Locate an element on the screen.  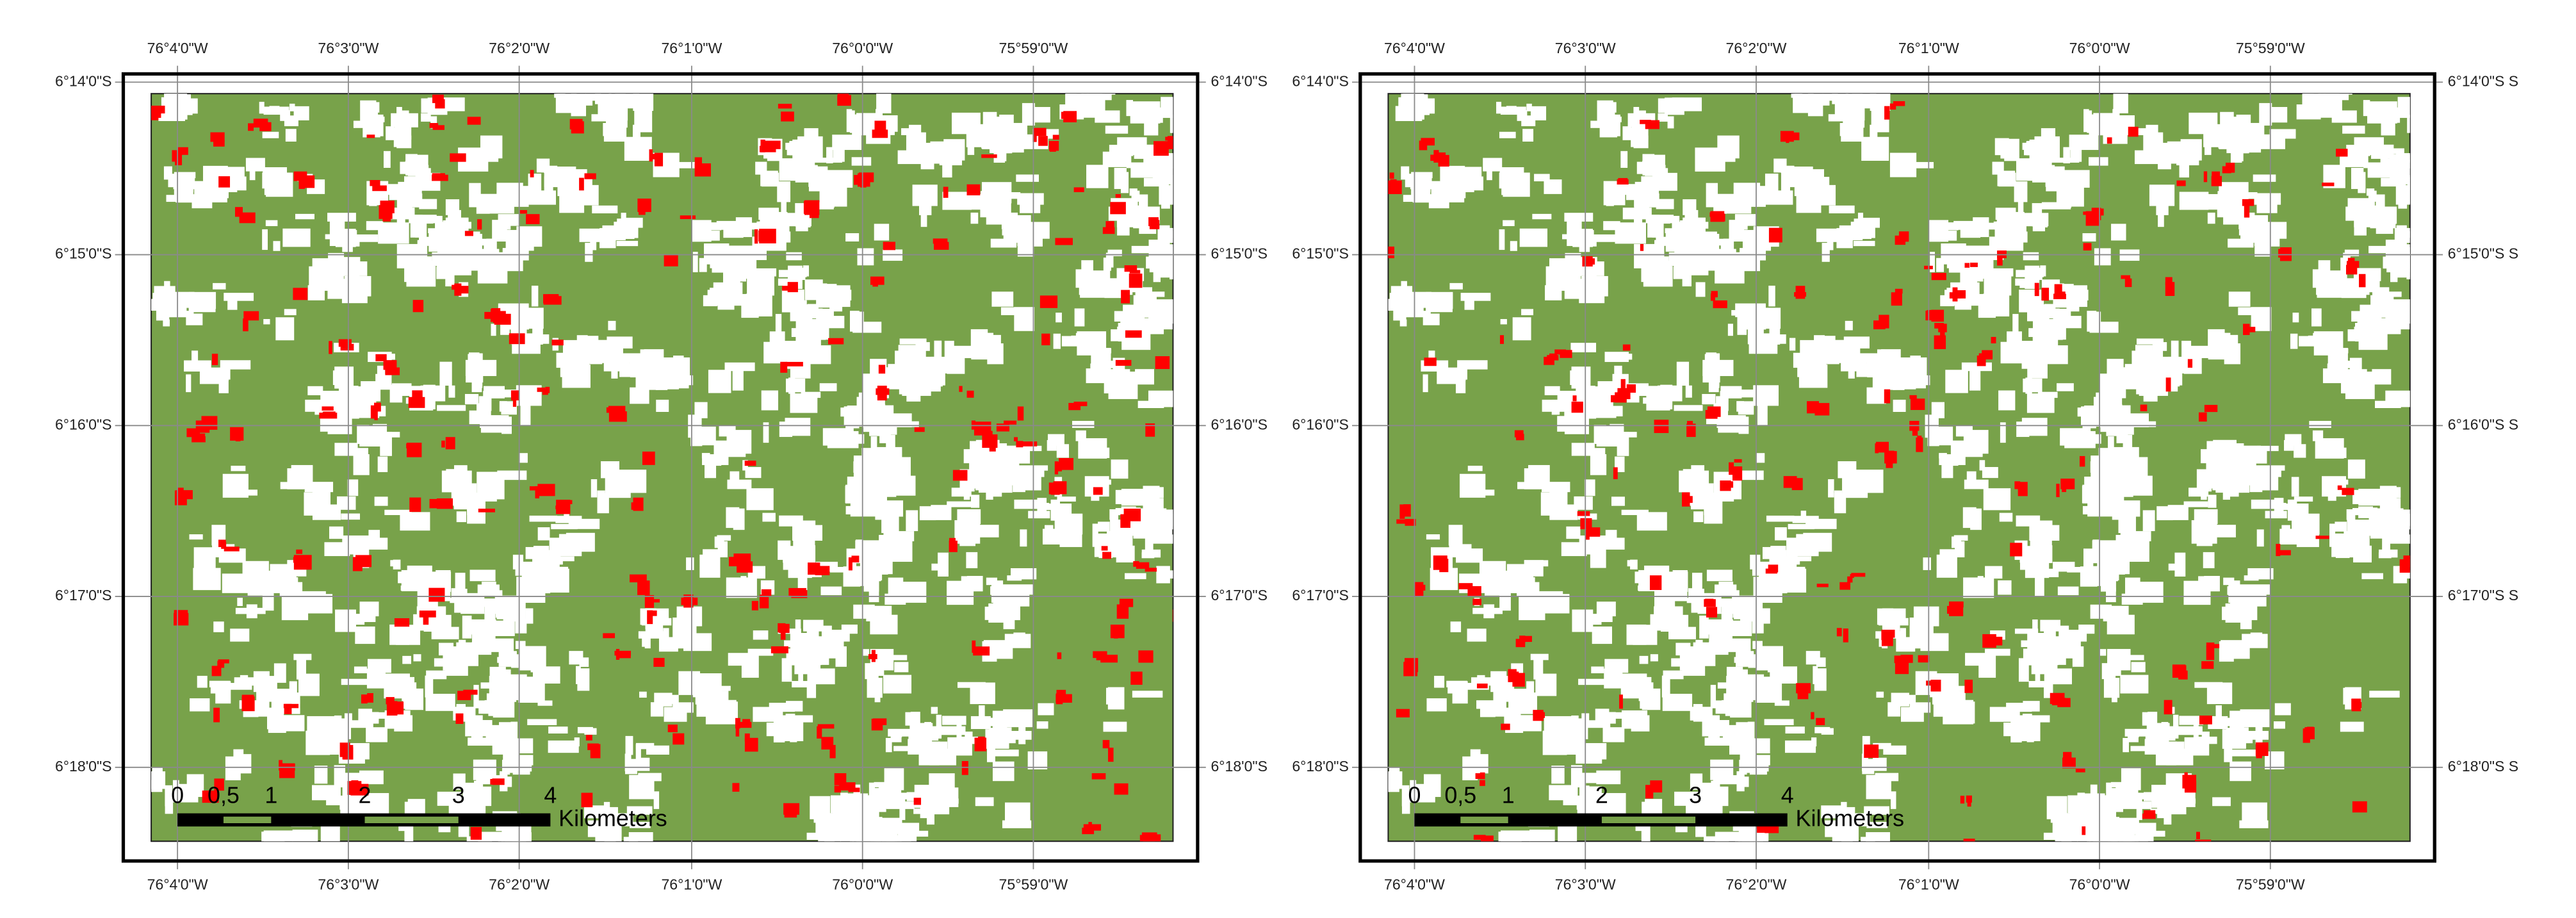
scale-bar-label: 3 is located at coordinates (458, 795).